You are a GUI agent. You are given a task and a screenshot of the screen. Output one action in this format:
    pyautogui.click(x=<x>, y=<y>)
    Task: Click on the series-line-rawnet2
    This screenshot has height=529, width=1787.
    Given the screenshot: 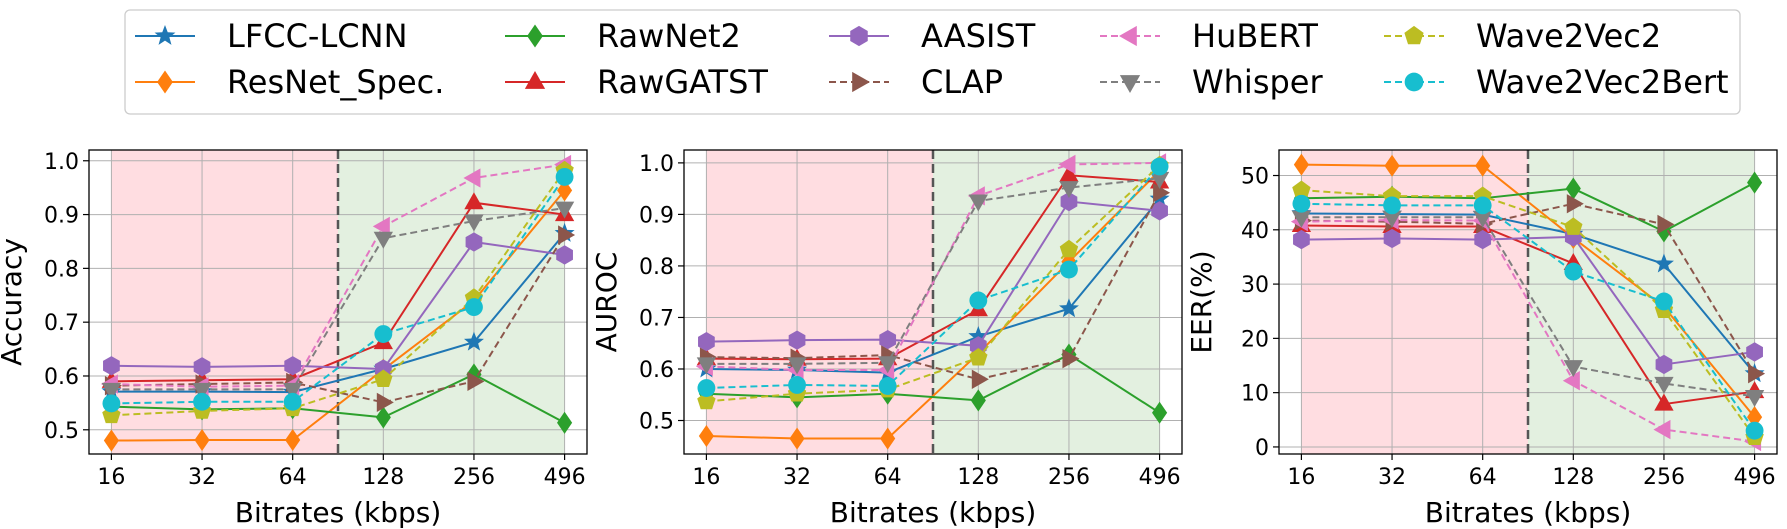 What is the action you would take?
    pyautogui.click(x=338, y=398)
    